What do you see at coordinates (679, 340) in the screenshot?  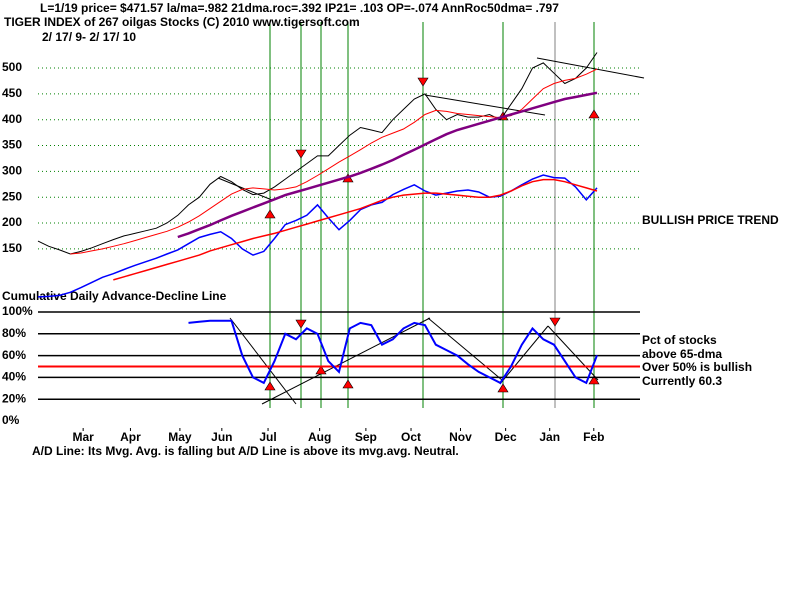 I see `annotation: Pct of stocks` at bounding box center [679, 340].